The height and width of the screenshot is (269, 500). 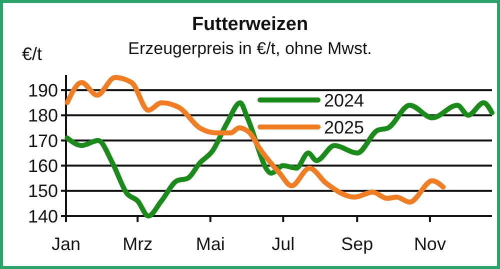 I want to click on x-tick-label: Mrz, so click(x=137, y=244).